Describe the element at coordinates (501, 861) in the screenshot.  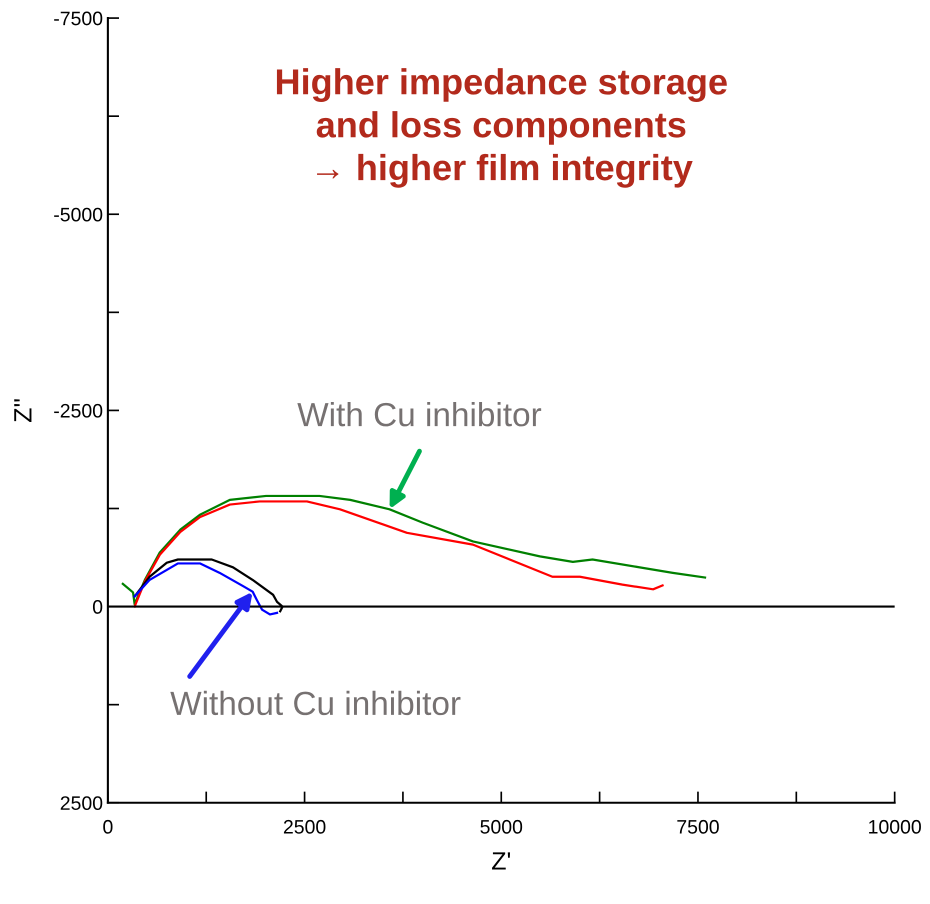
I see `x-axis-title: Z'` at that location.